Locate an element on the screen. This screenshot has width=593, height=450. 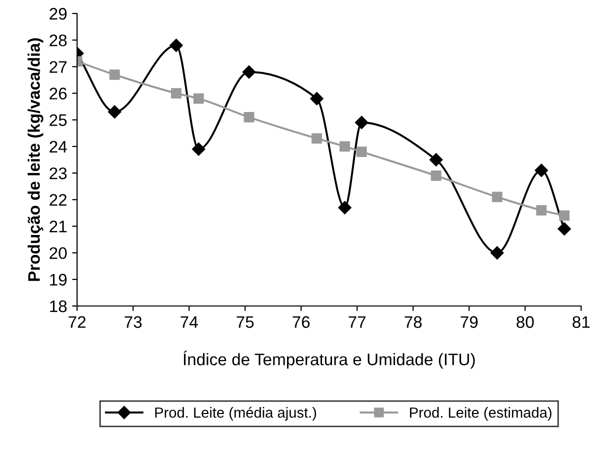
x-tick-label: 79 is located at coordinates (469, 322).